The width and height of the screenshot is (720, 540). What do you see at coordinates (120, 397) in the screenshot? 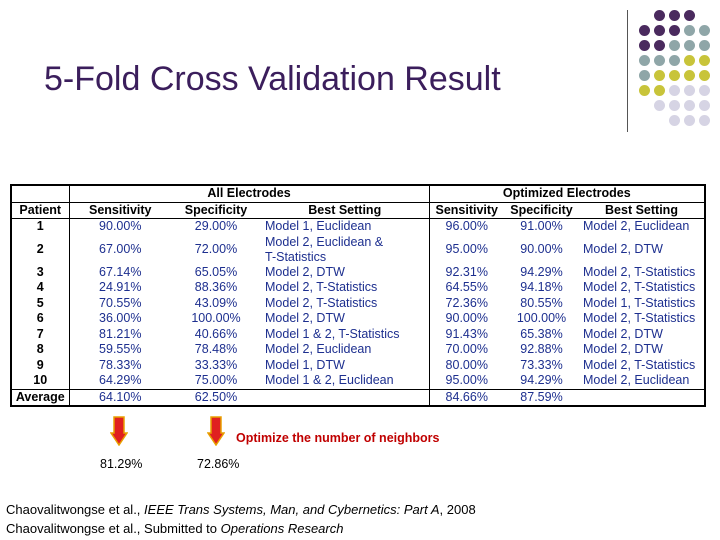
I see `average-sensitivity-all: 64.10%` at bounding box center [120, 397].